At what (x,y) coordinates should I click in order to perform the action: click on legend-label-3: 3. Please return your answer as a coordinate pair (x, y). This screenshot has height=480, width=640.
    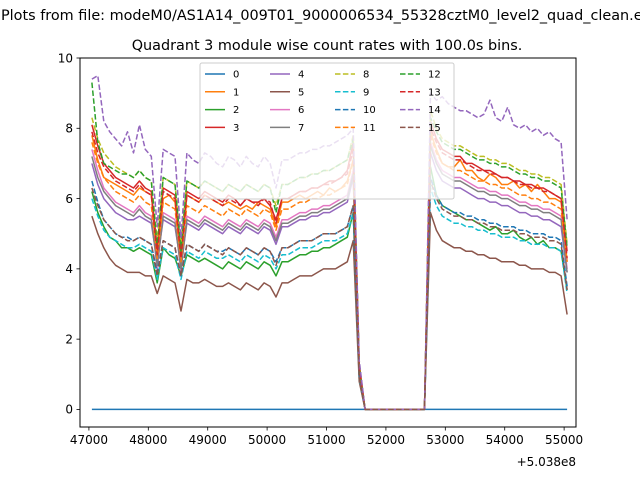
    Looking at the image, I should click on (236, 128).